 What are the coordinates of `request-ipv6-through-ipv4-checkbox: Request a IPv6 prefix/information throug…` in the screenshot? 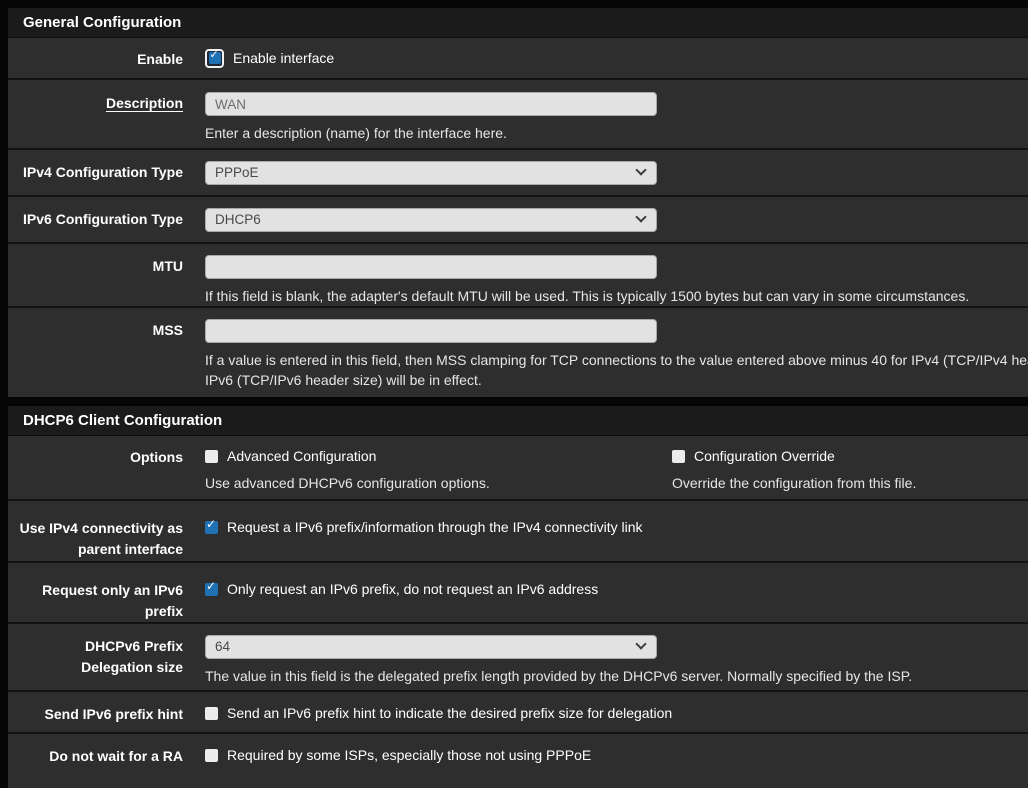 It's located at (616, 527).